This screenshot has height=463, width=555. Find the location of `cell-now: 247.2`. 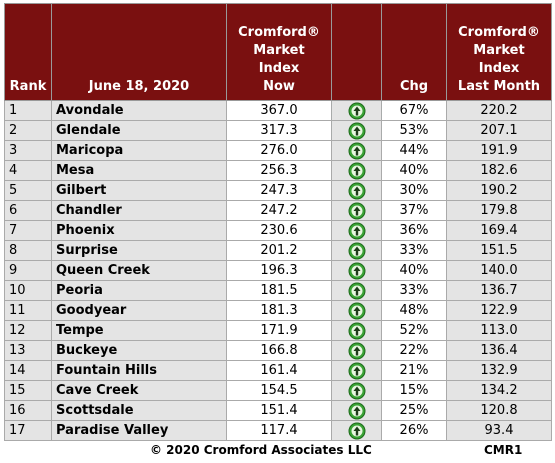

cell-now: 247.2 is located at coordinates (279, 210).